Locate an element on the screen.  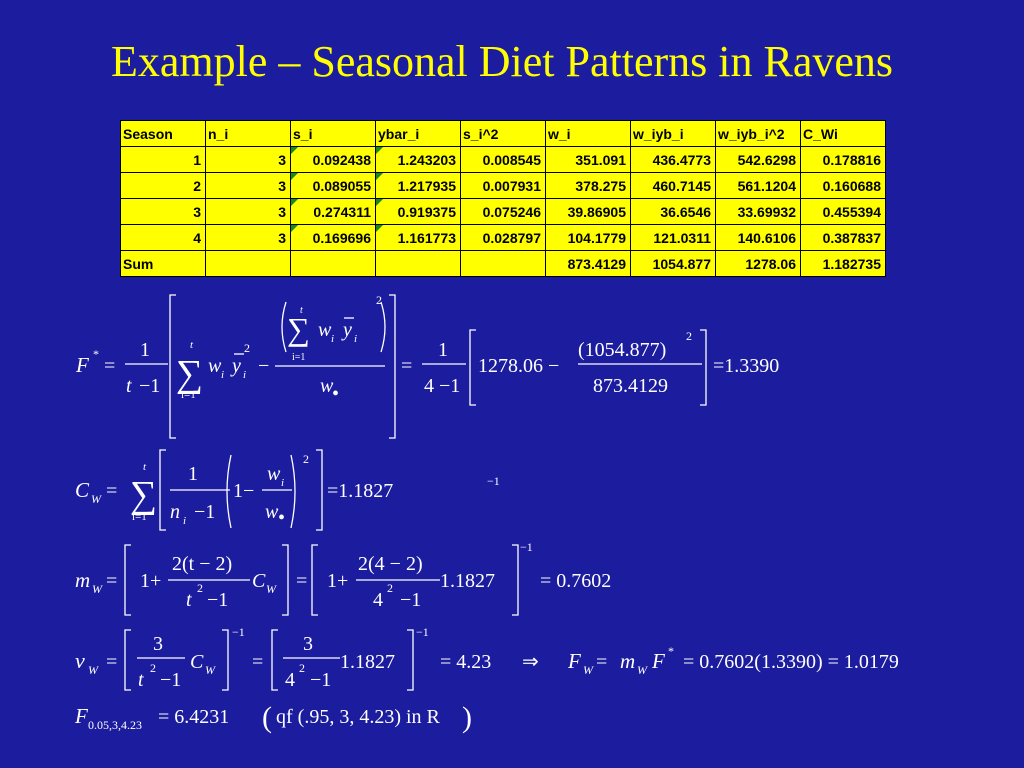
table-cell: 1054.877 is located at coordinates (673, 263).